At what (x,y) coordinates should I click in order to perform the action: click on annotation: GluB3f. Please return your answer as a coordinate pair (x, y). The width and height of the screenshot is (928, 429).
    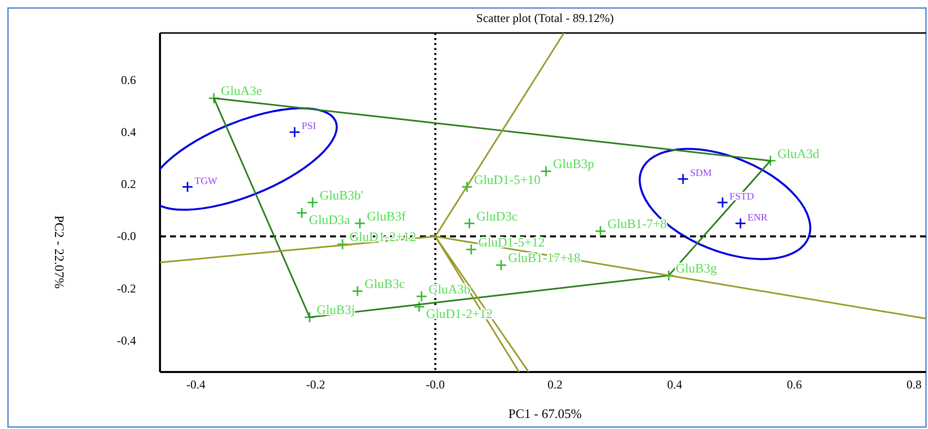
    Looking at the image, I should click on (386, 216).